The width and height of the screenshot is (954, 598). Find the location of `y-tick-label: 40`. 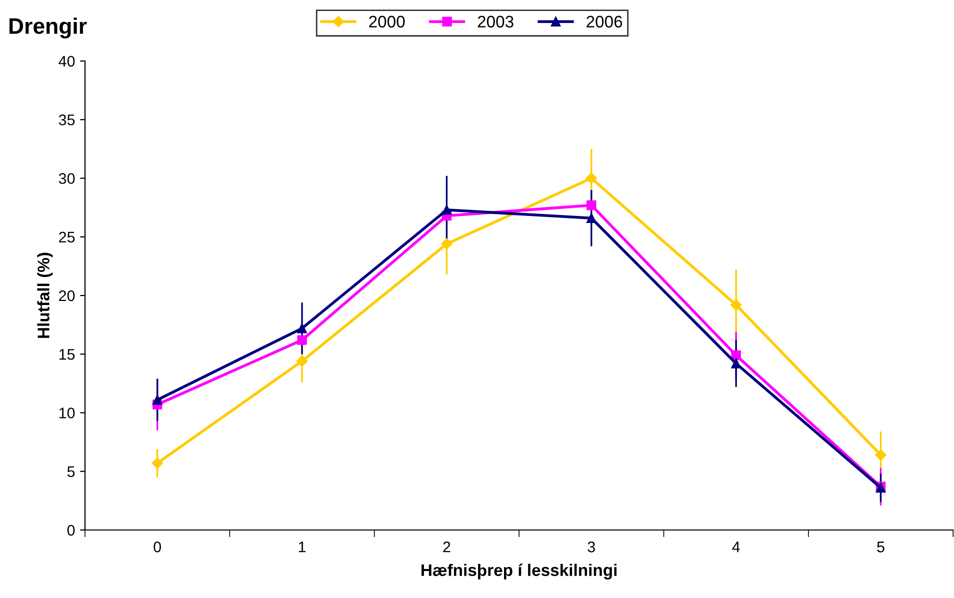

y-tick-label: 40 is located at coordinates (66, 61).